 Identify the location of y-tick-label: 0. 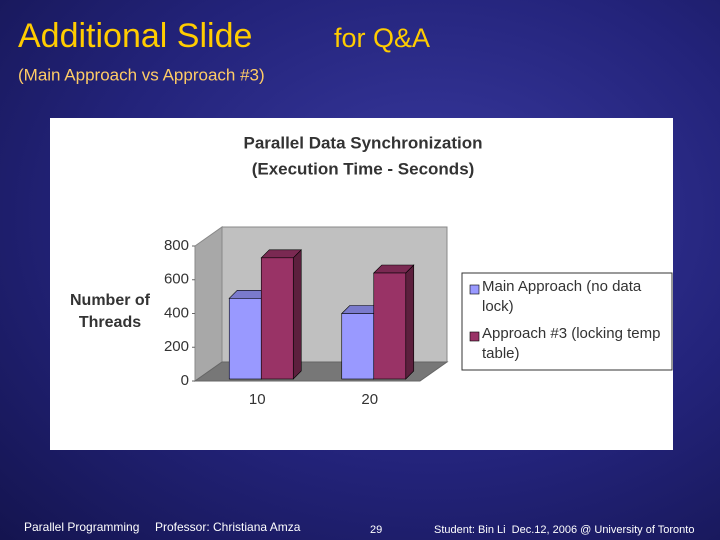
(185, 380).